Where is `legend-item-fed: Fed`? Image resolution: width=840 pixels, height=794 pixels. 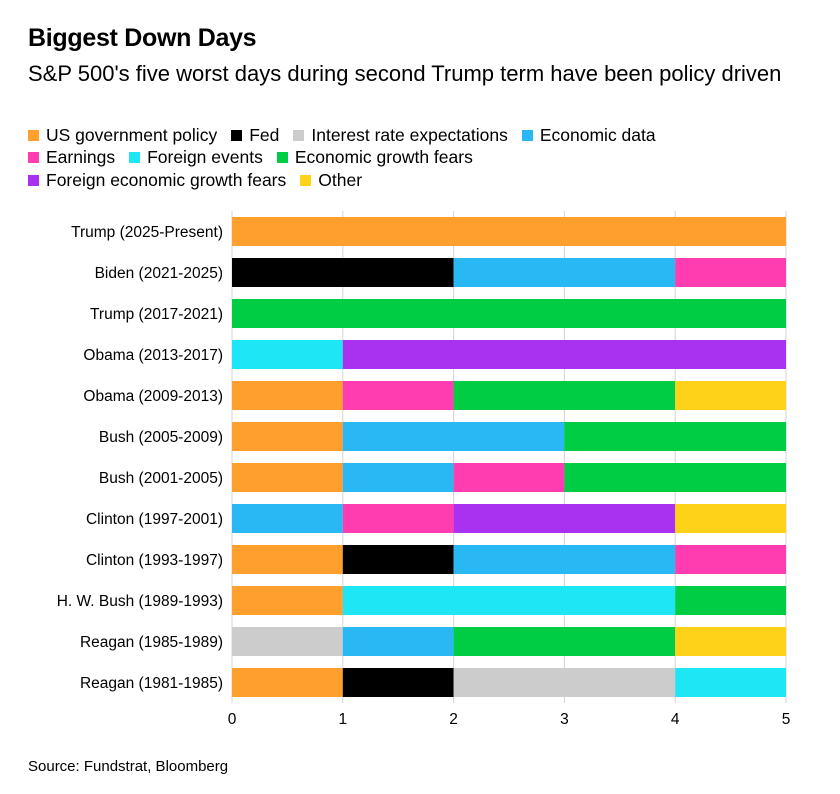 legend-item-fed: Fed is located at coordinates (255, 135).